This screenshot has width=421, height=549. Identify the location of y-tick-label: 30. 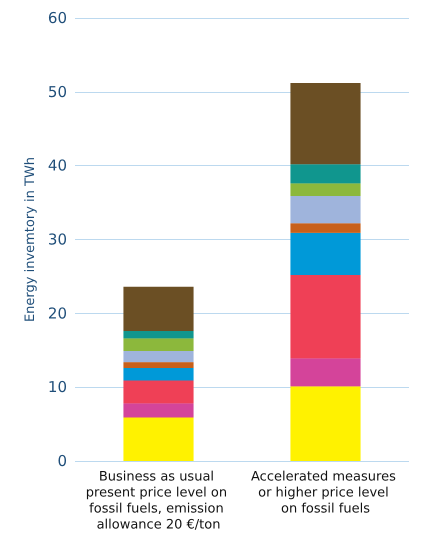
(57, 239).